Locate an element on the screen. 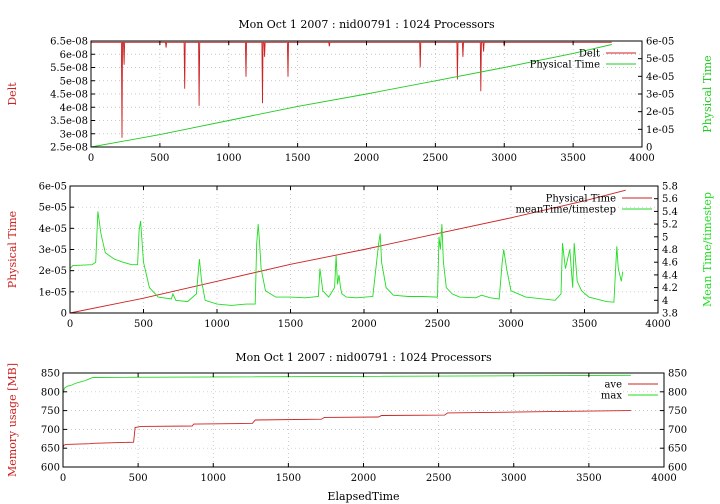 This screenshot has height=504, width=720. legend-label-1: ave is located at coordinates (613, 385).